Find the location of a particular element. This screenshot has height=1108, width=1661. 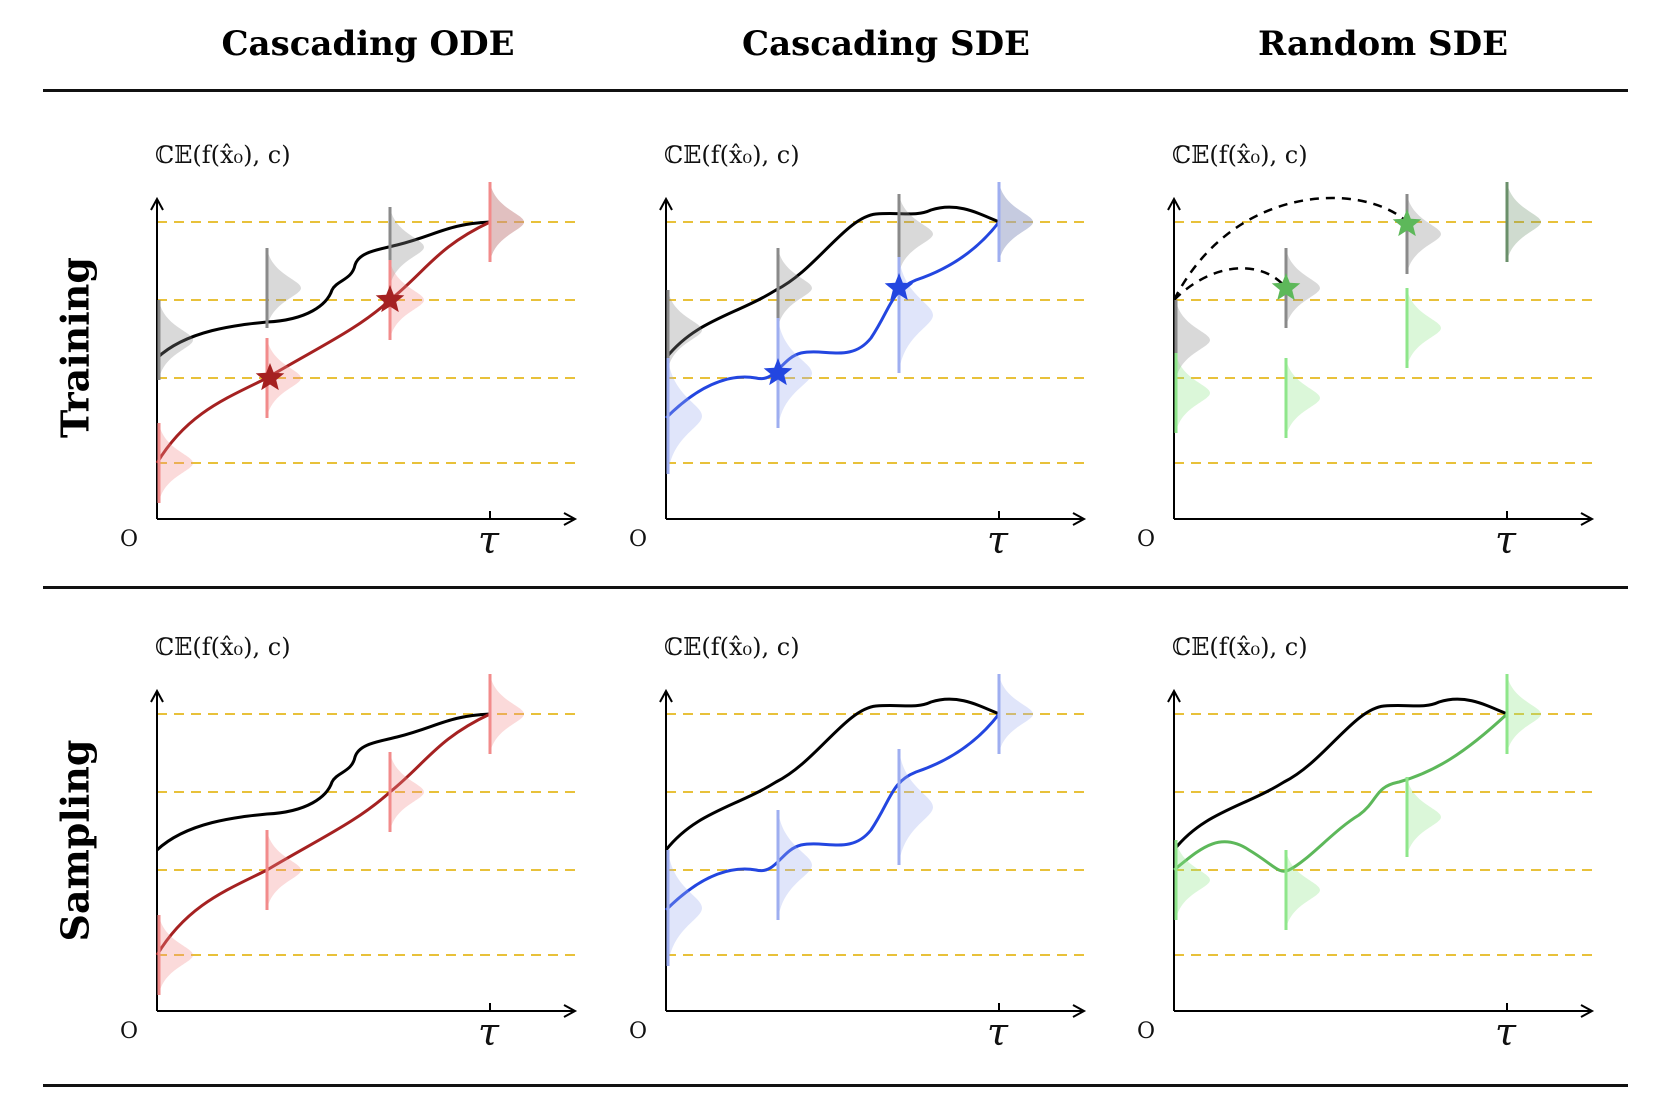

training-cascading-ode-gray-dist-2-density is located at coordinates (284, 288).